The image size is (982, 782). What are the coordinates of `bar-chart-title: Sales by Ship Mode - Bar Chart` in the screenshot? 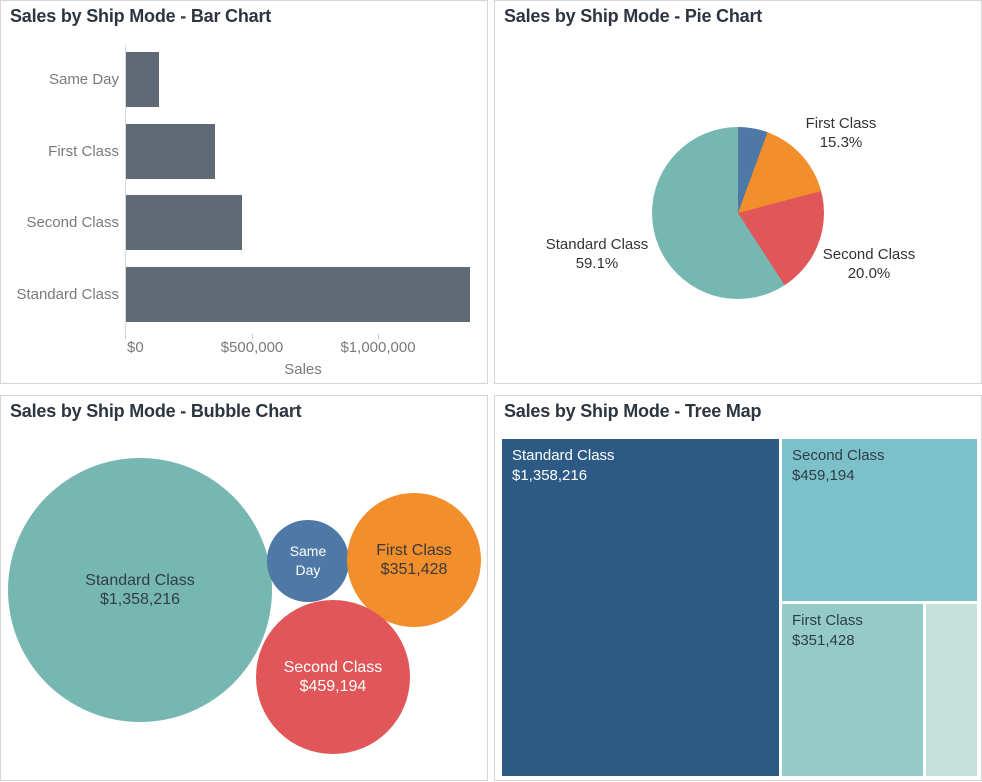 It's located at (141, 16).